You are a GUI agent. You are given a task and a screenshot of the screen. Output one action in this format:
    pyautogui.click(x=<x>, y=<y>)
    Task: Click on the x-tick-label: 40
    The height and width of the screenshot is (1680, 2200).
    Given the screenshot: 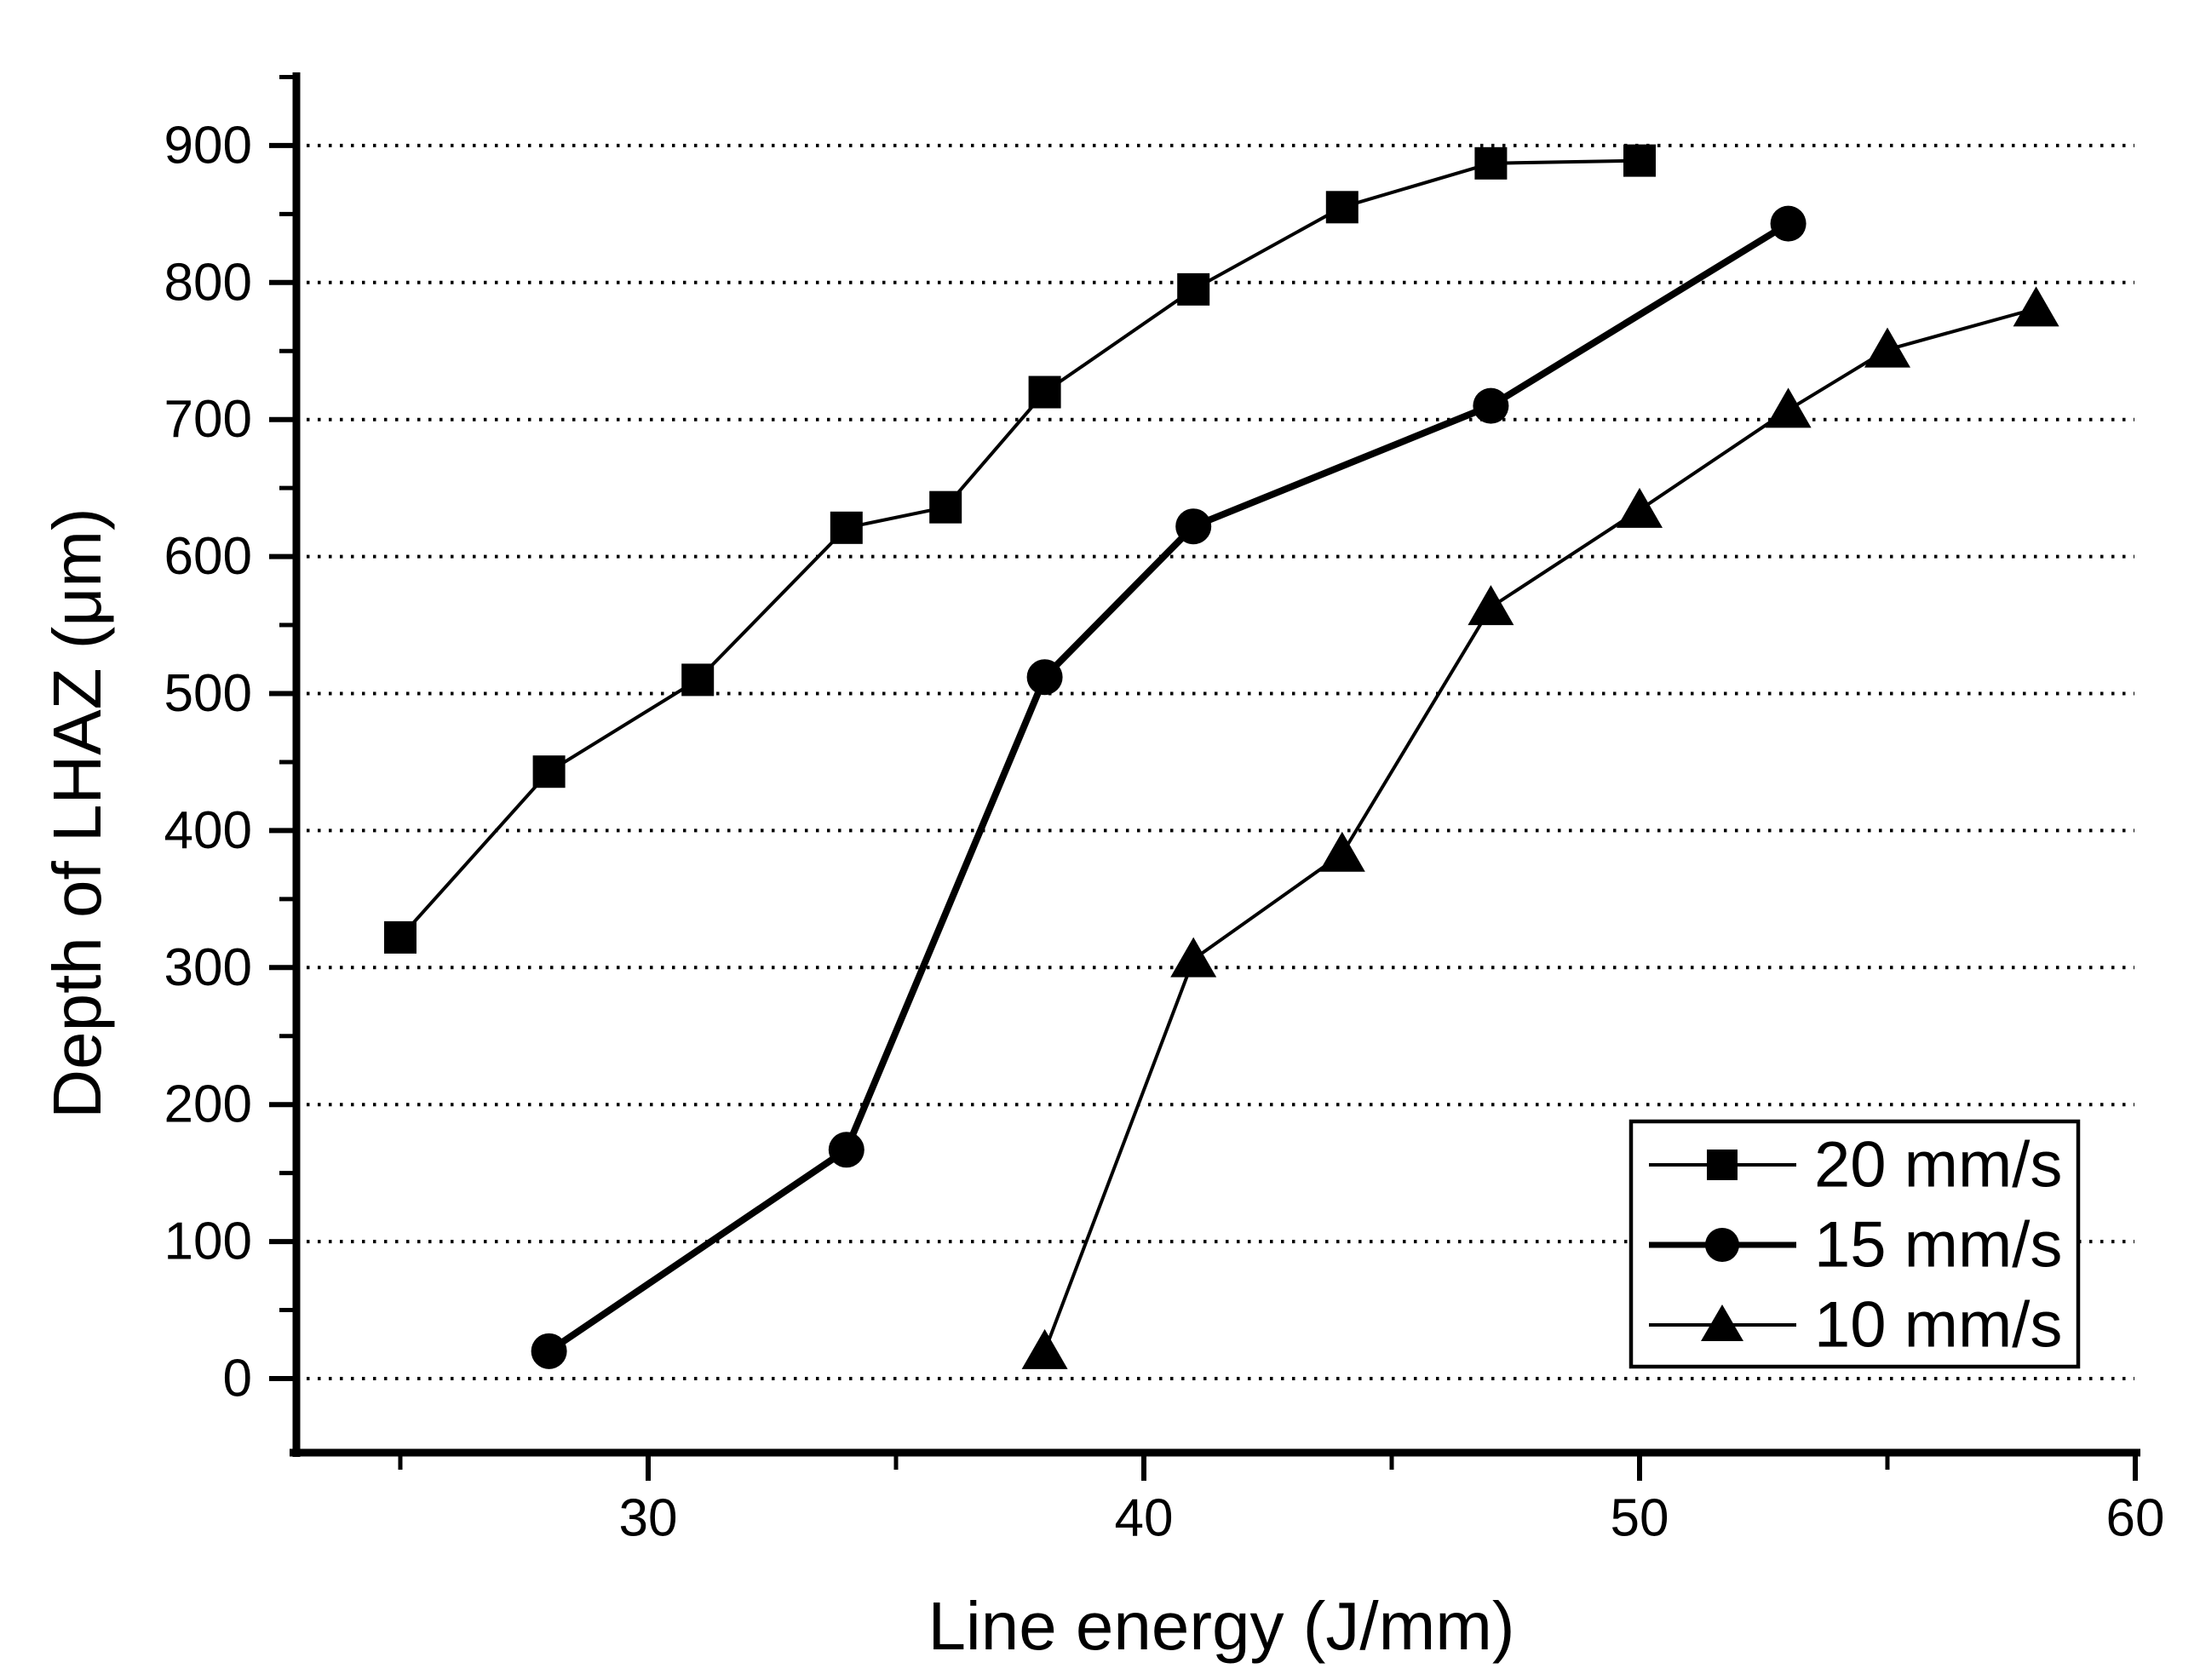 What is the action you would take?
    pyautogui.click(x=1144, y=1519)
    